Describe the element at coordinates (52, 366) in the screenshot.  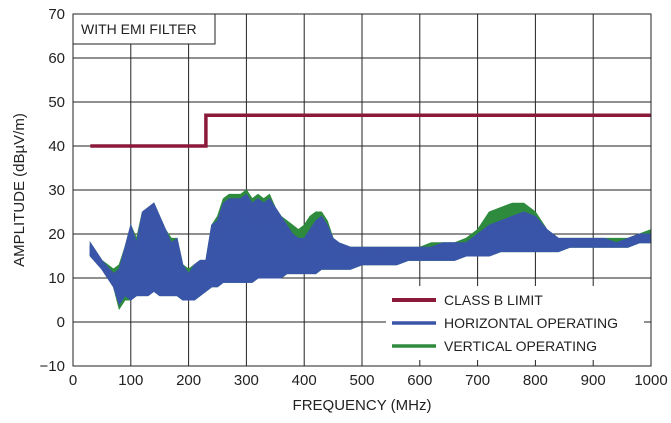
I see `y-tick-label: −10` at that location.